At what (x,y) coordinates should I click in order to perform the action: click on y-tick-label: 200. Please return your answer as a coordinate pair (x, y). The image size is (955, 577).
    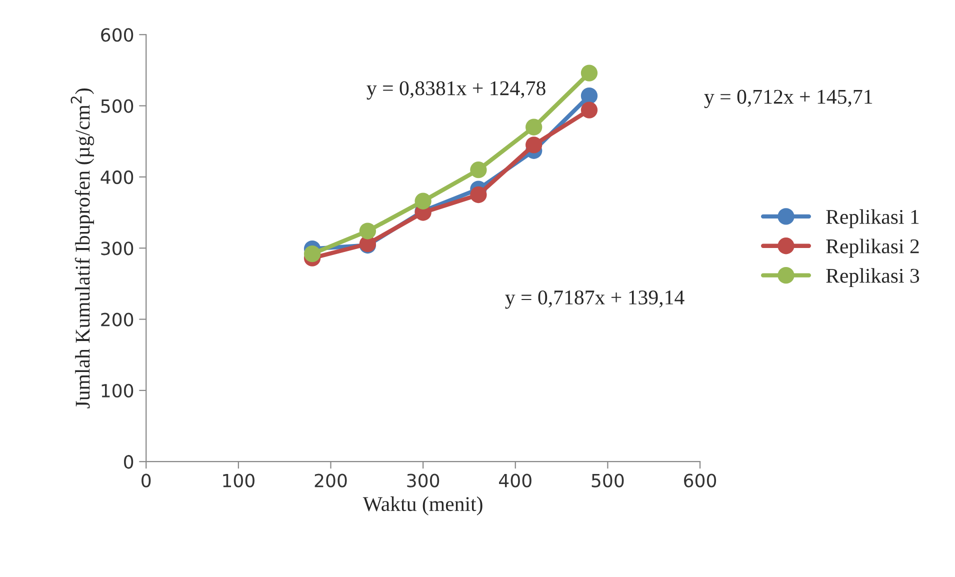
    Looking at the image, I should click on (117, 319).